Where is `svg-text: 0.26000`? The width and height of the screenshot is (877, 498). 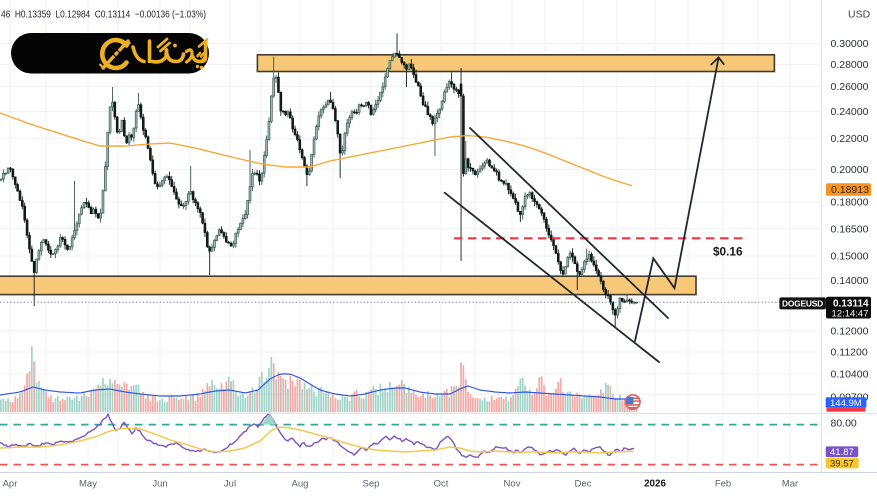
svg-text: 0.26000 is located at coordinates (850, 87).